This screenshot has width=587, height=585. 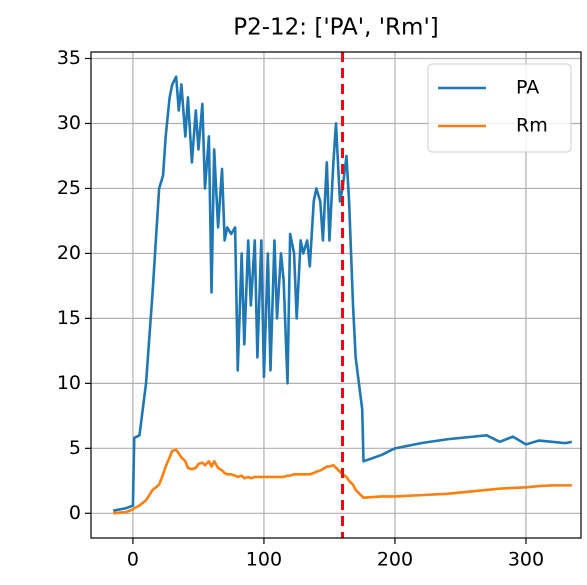 What do you see at coordinates (75, 448) in the screenshot?
I see `y-tick-label: 5` at bounding box center [75, 448].